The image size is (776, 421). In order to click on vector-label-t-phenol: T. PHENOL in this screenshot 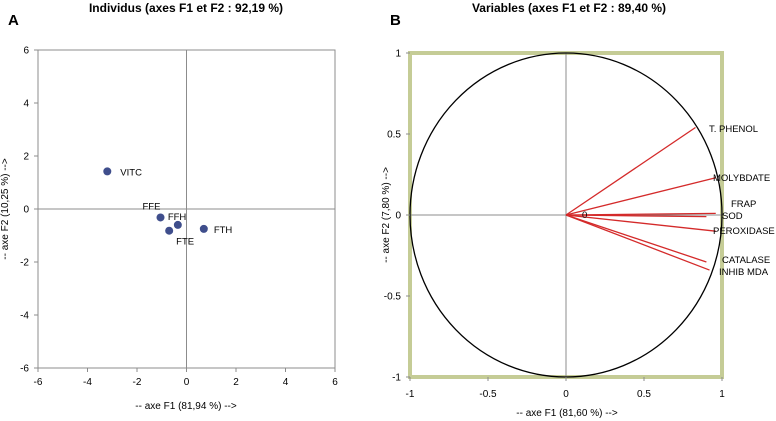, I will do `click(733, 129)`.